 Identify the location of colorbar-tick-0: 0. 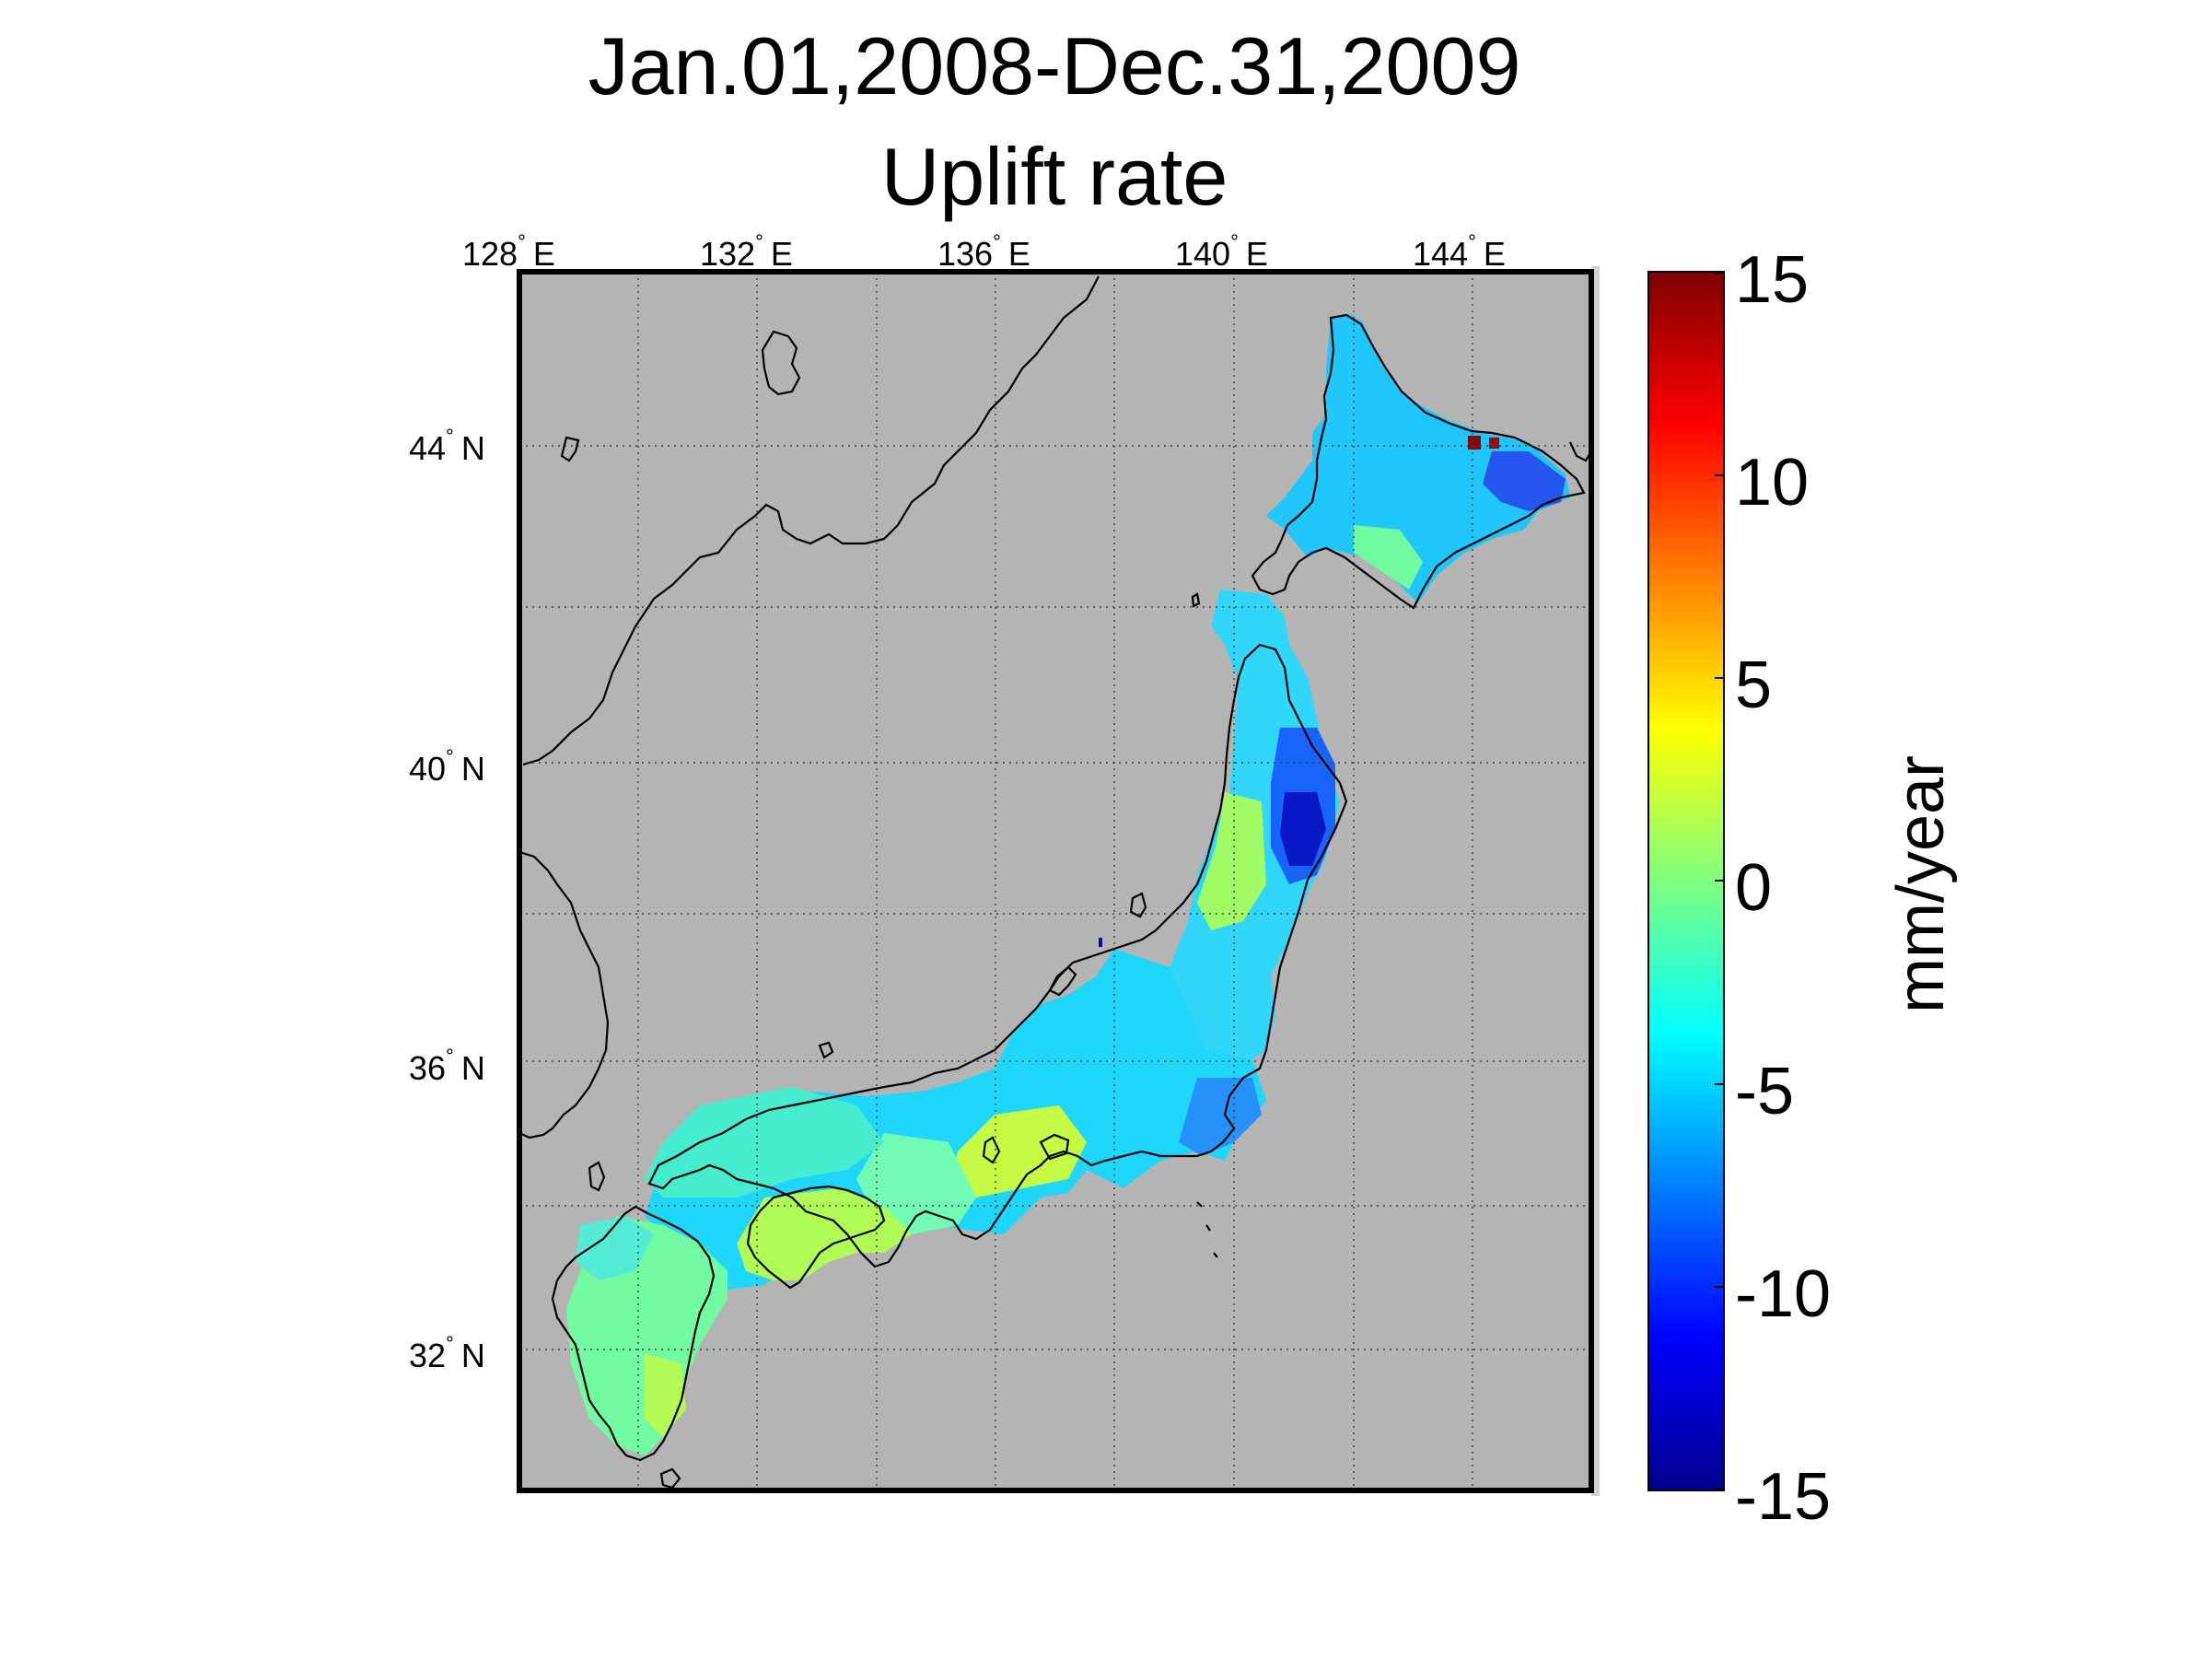
(1754, 888).